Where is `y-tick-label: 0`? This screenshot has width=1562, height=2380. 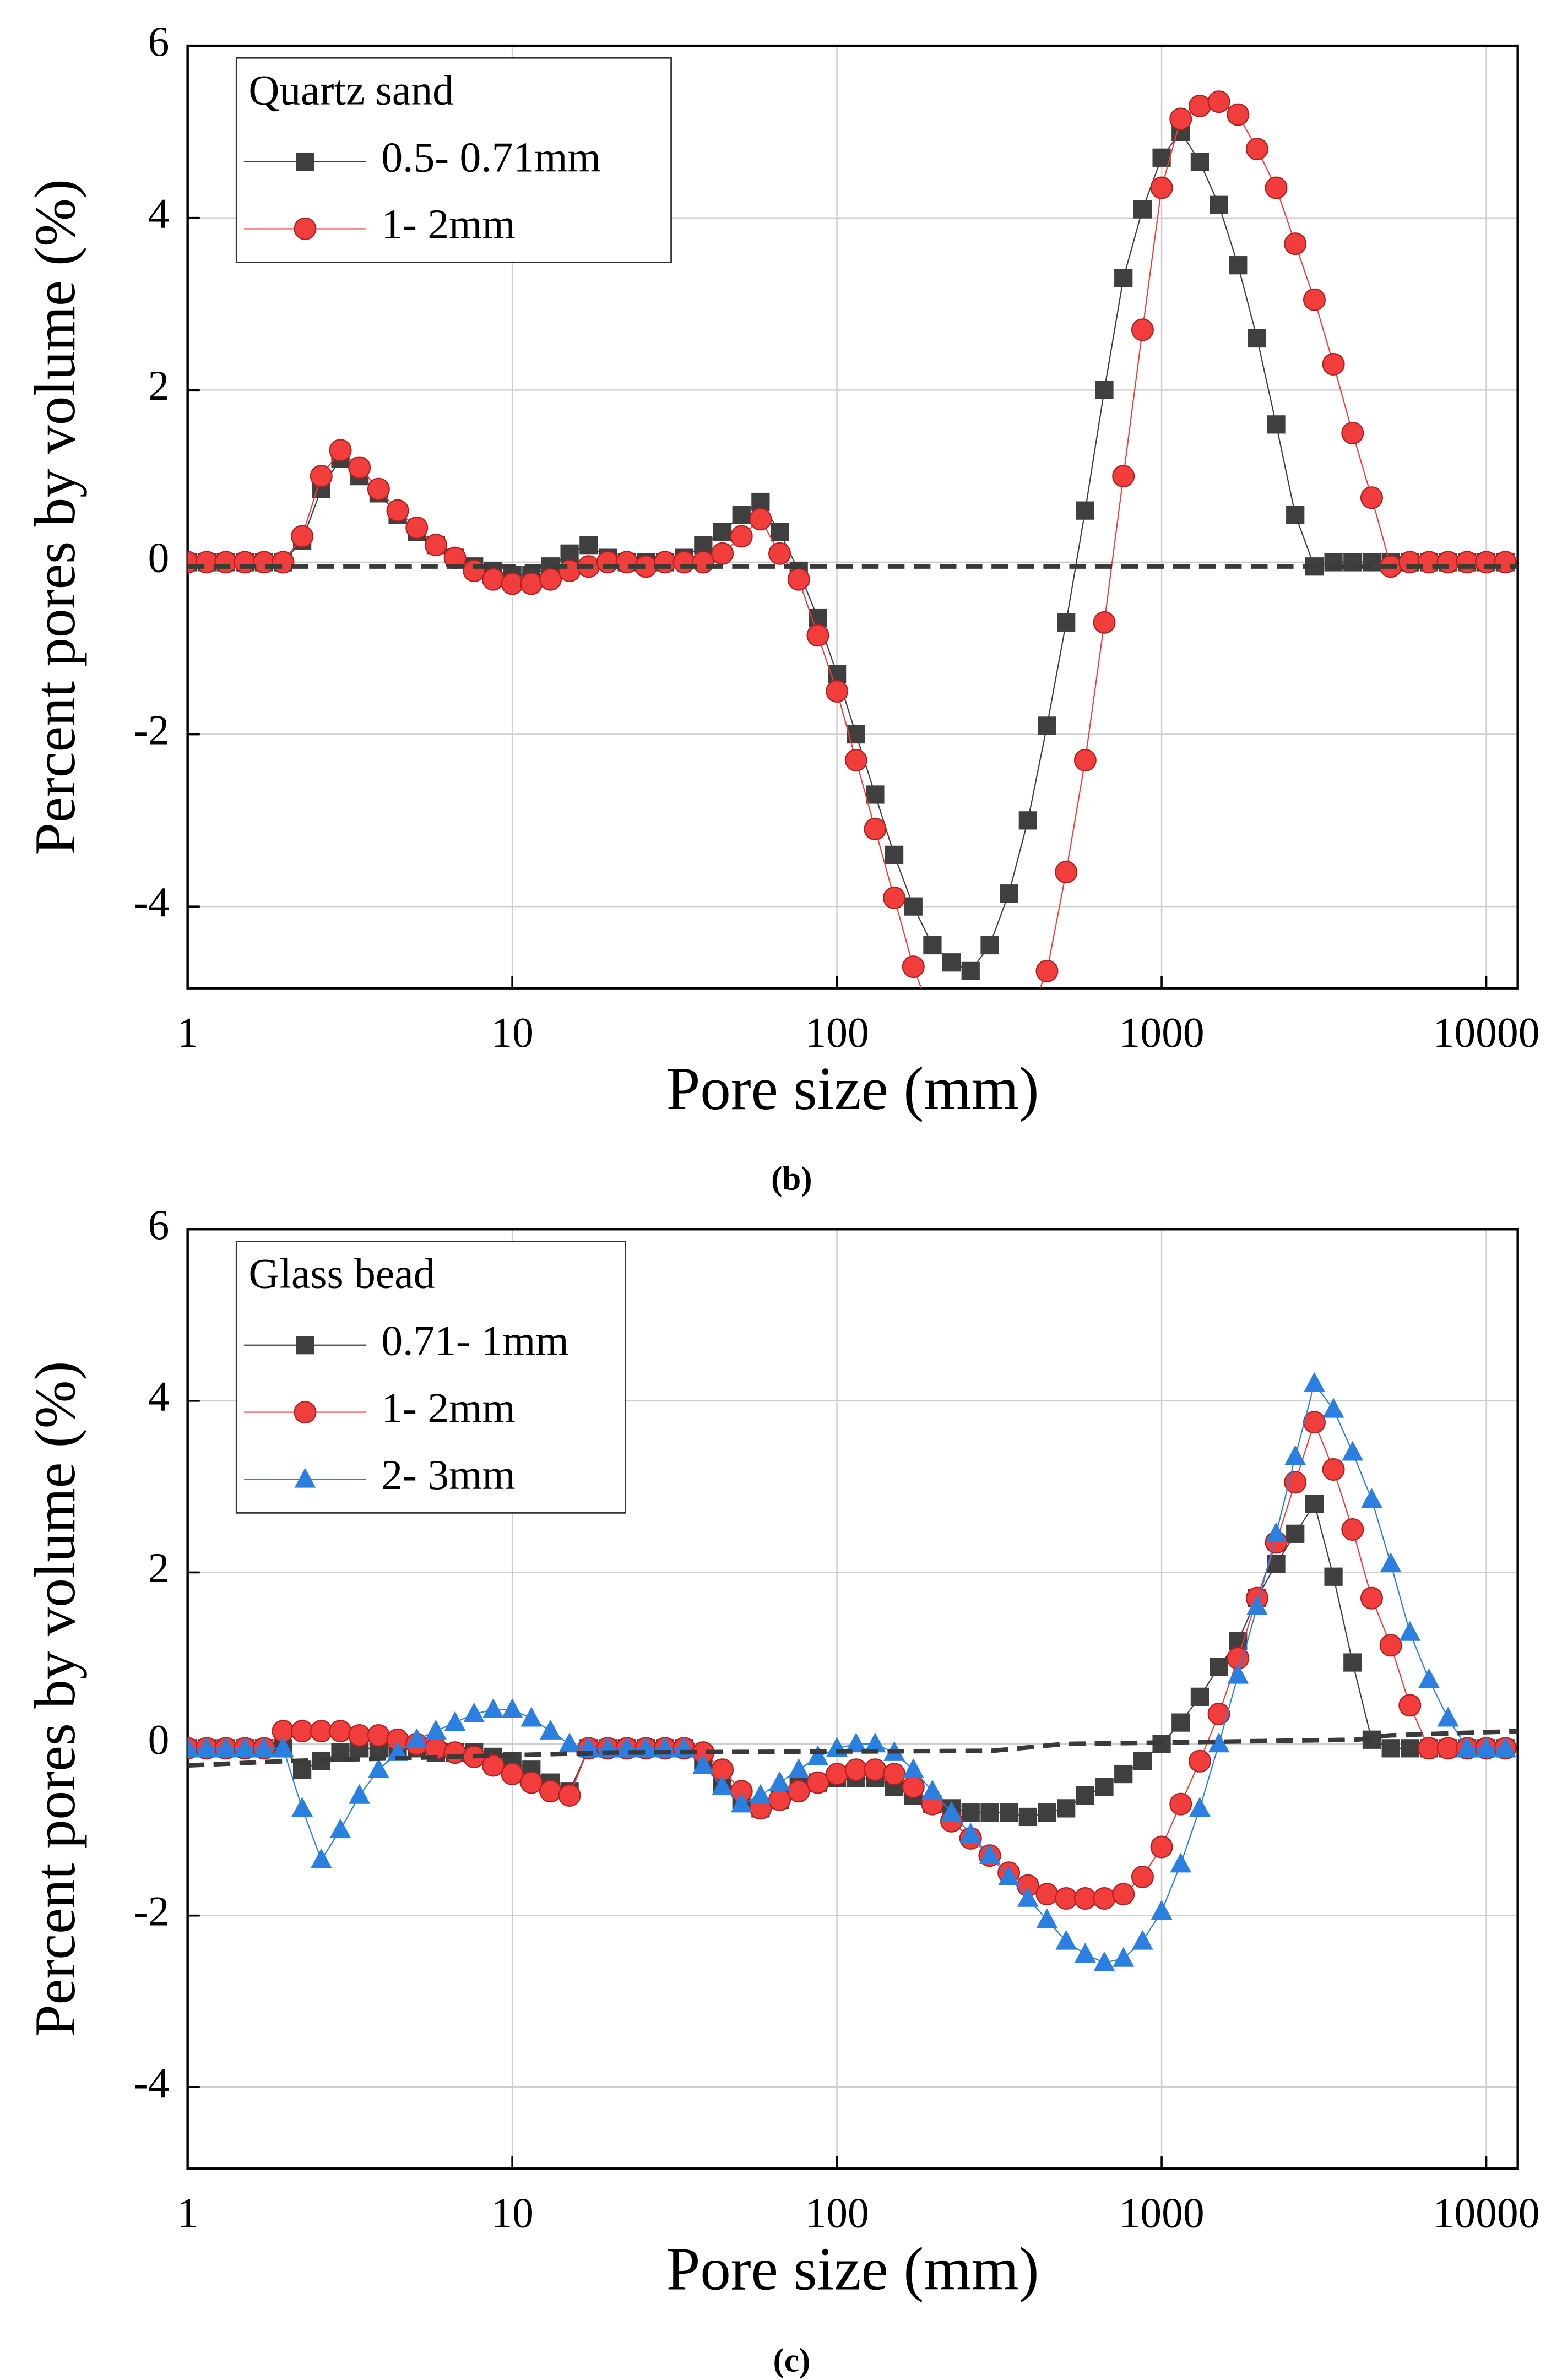 y-tick-label: 0 is located at coordinates (159, 558).